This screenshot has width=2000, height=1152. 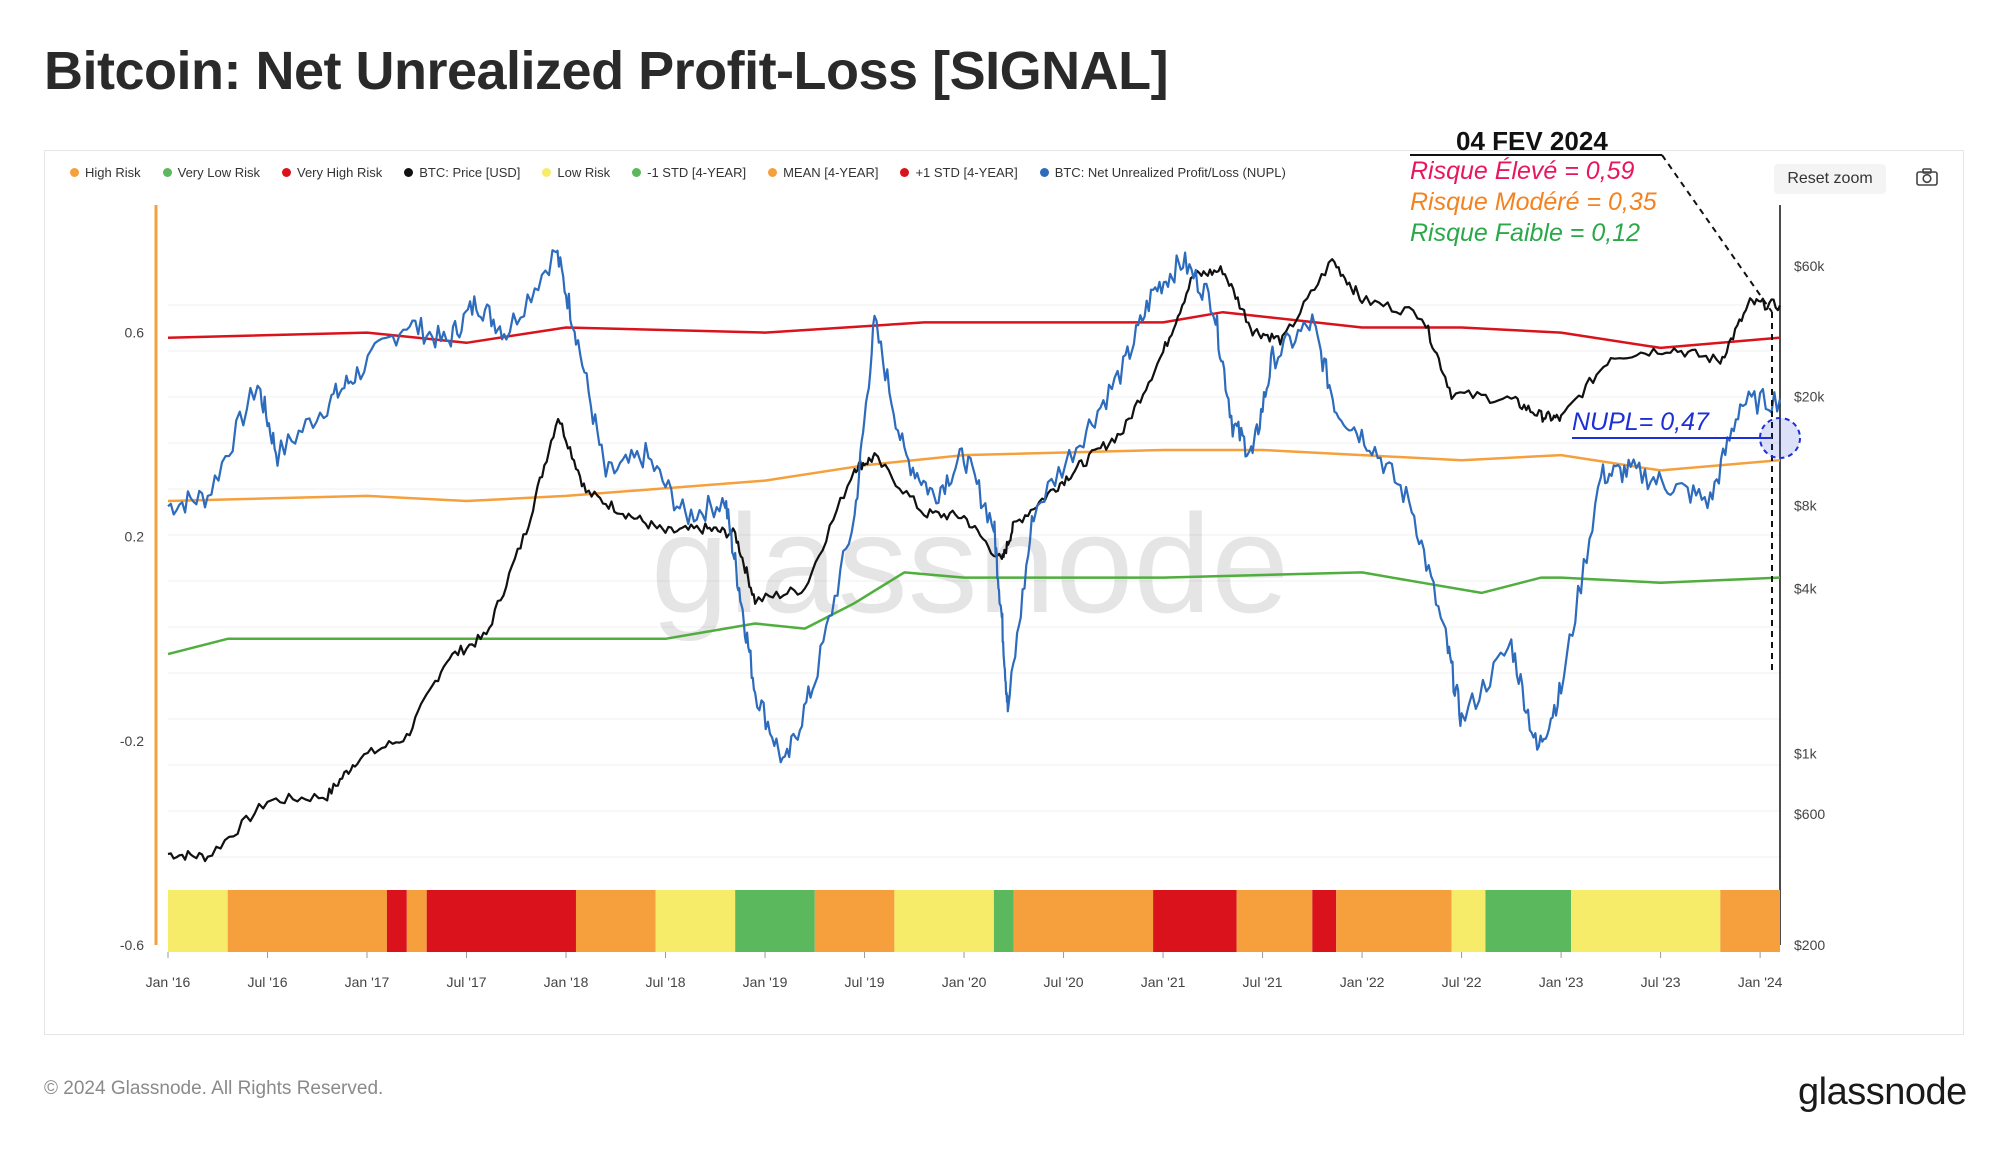 I want to click on x-tick-label: Jul '18, so click(x=666, y=982).